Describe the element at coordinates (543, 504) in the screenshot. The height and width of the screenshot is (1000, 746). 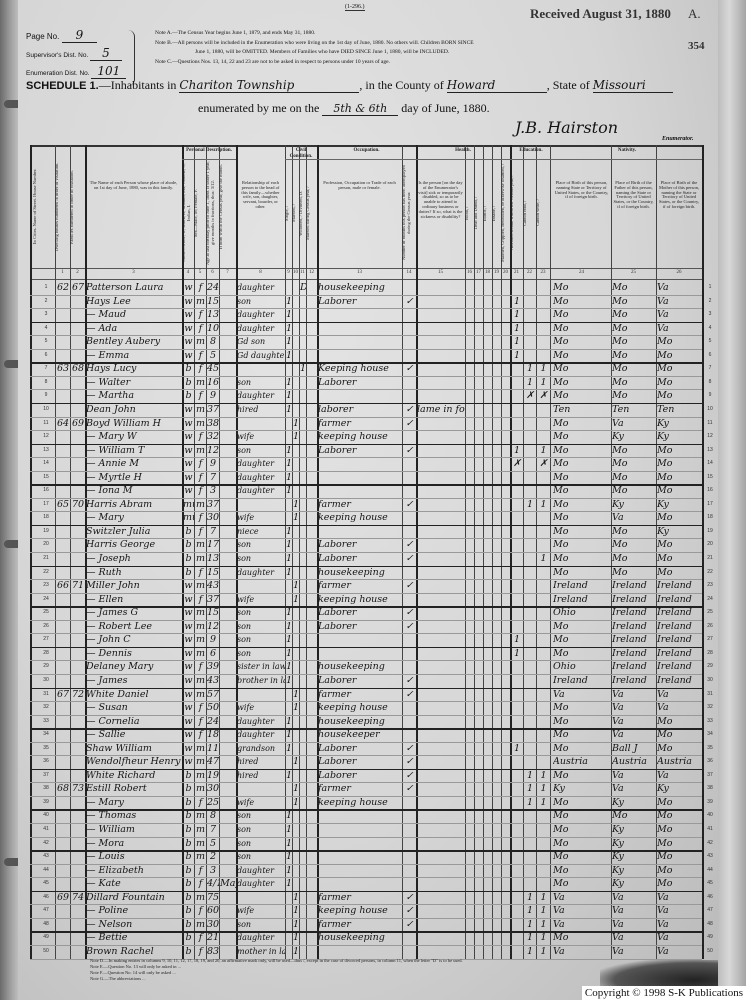
I see `cell-cannot-write: 1` at that location.